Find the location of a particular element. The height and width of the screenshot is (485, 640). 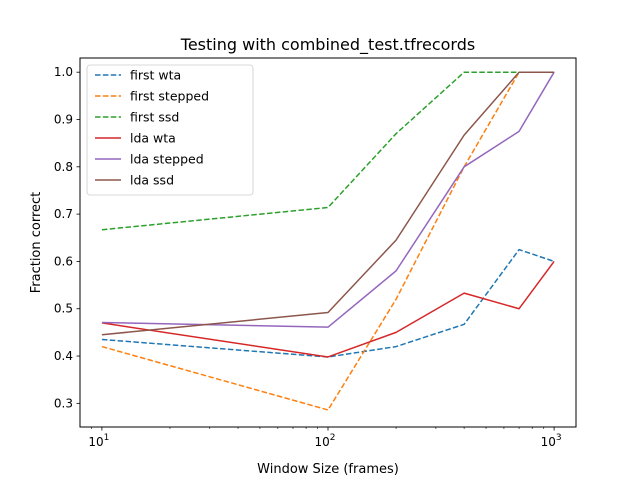

y-axis-label: Fraction correct is located at coordinates (36, 243).